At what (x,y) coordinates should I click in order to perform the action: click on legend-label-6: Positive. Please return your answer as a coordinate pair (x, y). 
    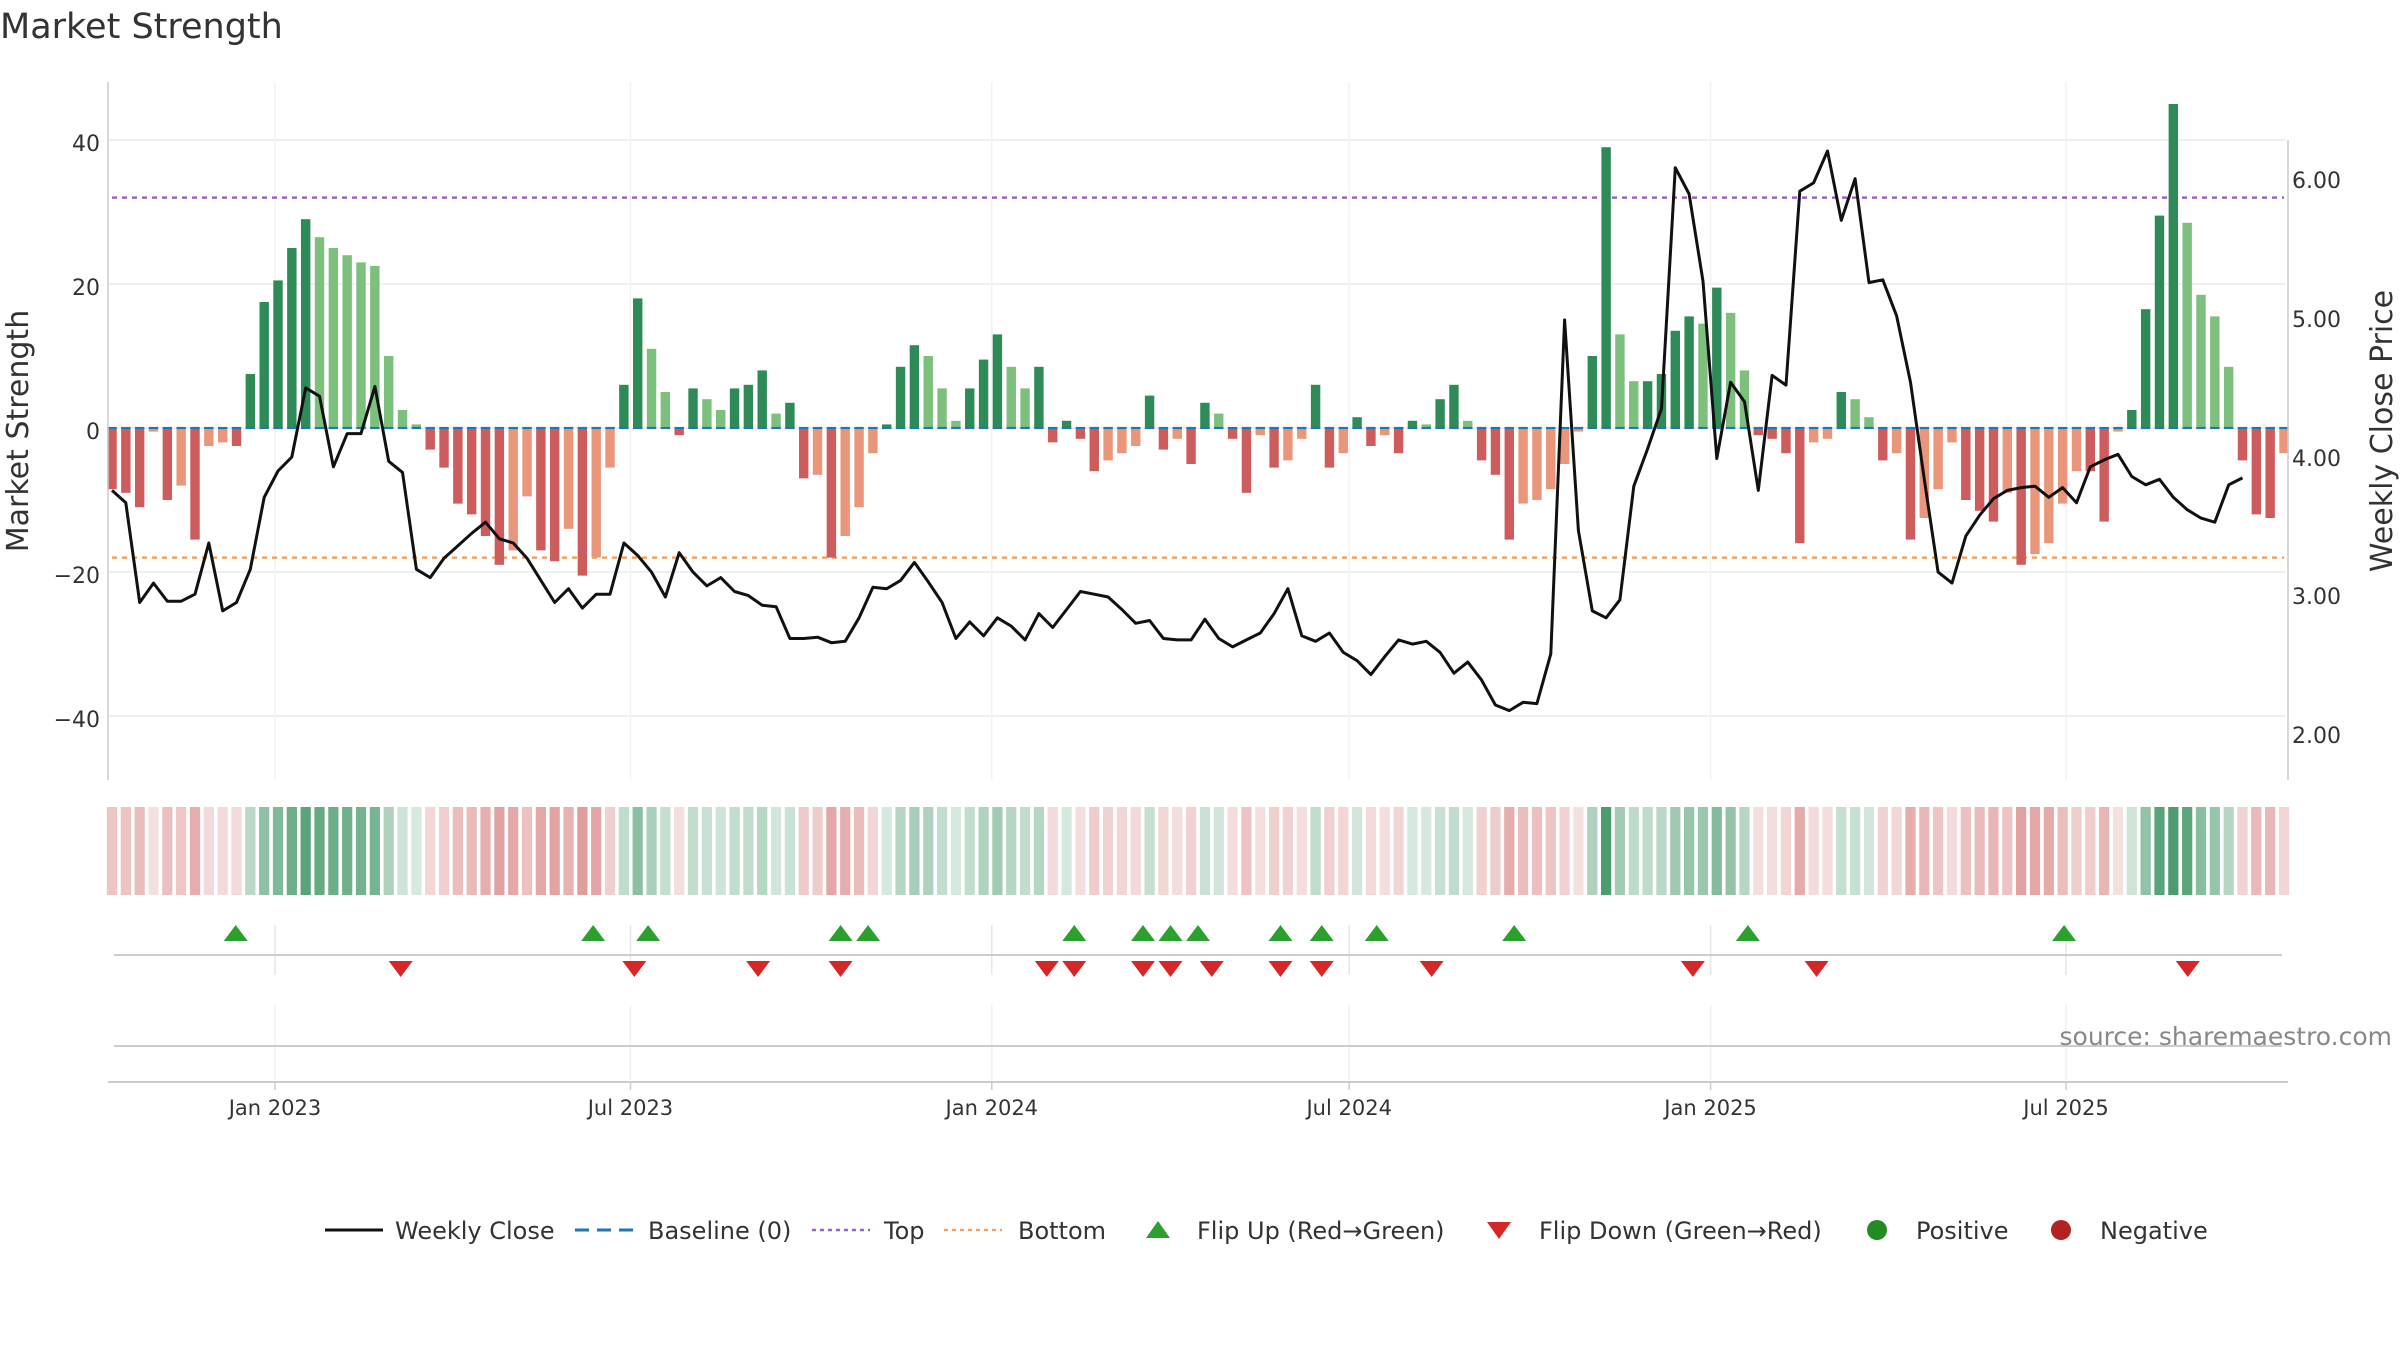
    Looking at the image, I should click on (1962, 1231).